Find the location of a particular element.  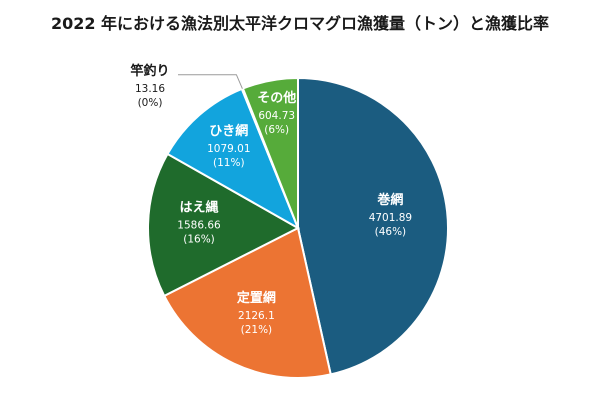

slice-2-name-label: 定置網 is located at coordinates (256, 298).